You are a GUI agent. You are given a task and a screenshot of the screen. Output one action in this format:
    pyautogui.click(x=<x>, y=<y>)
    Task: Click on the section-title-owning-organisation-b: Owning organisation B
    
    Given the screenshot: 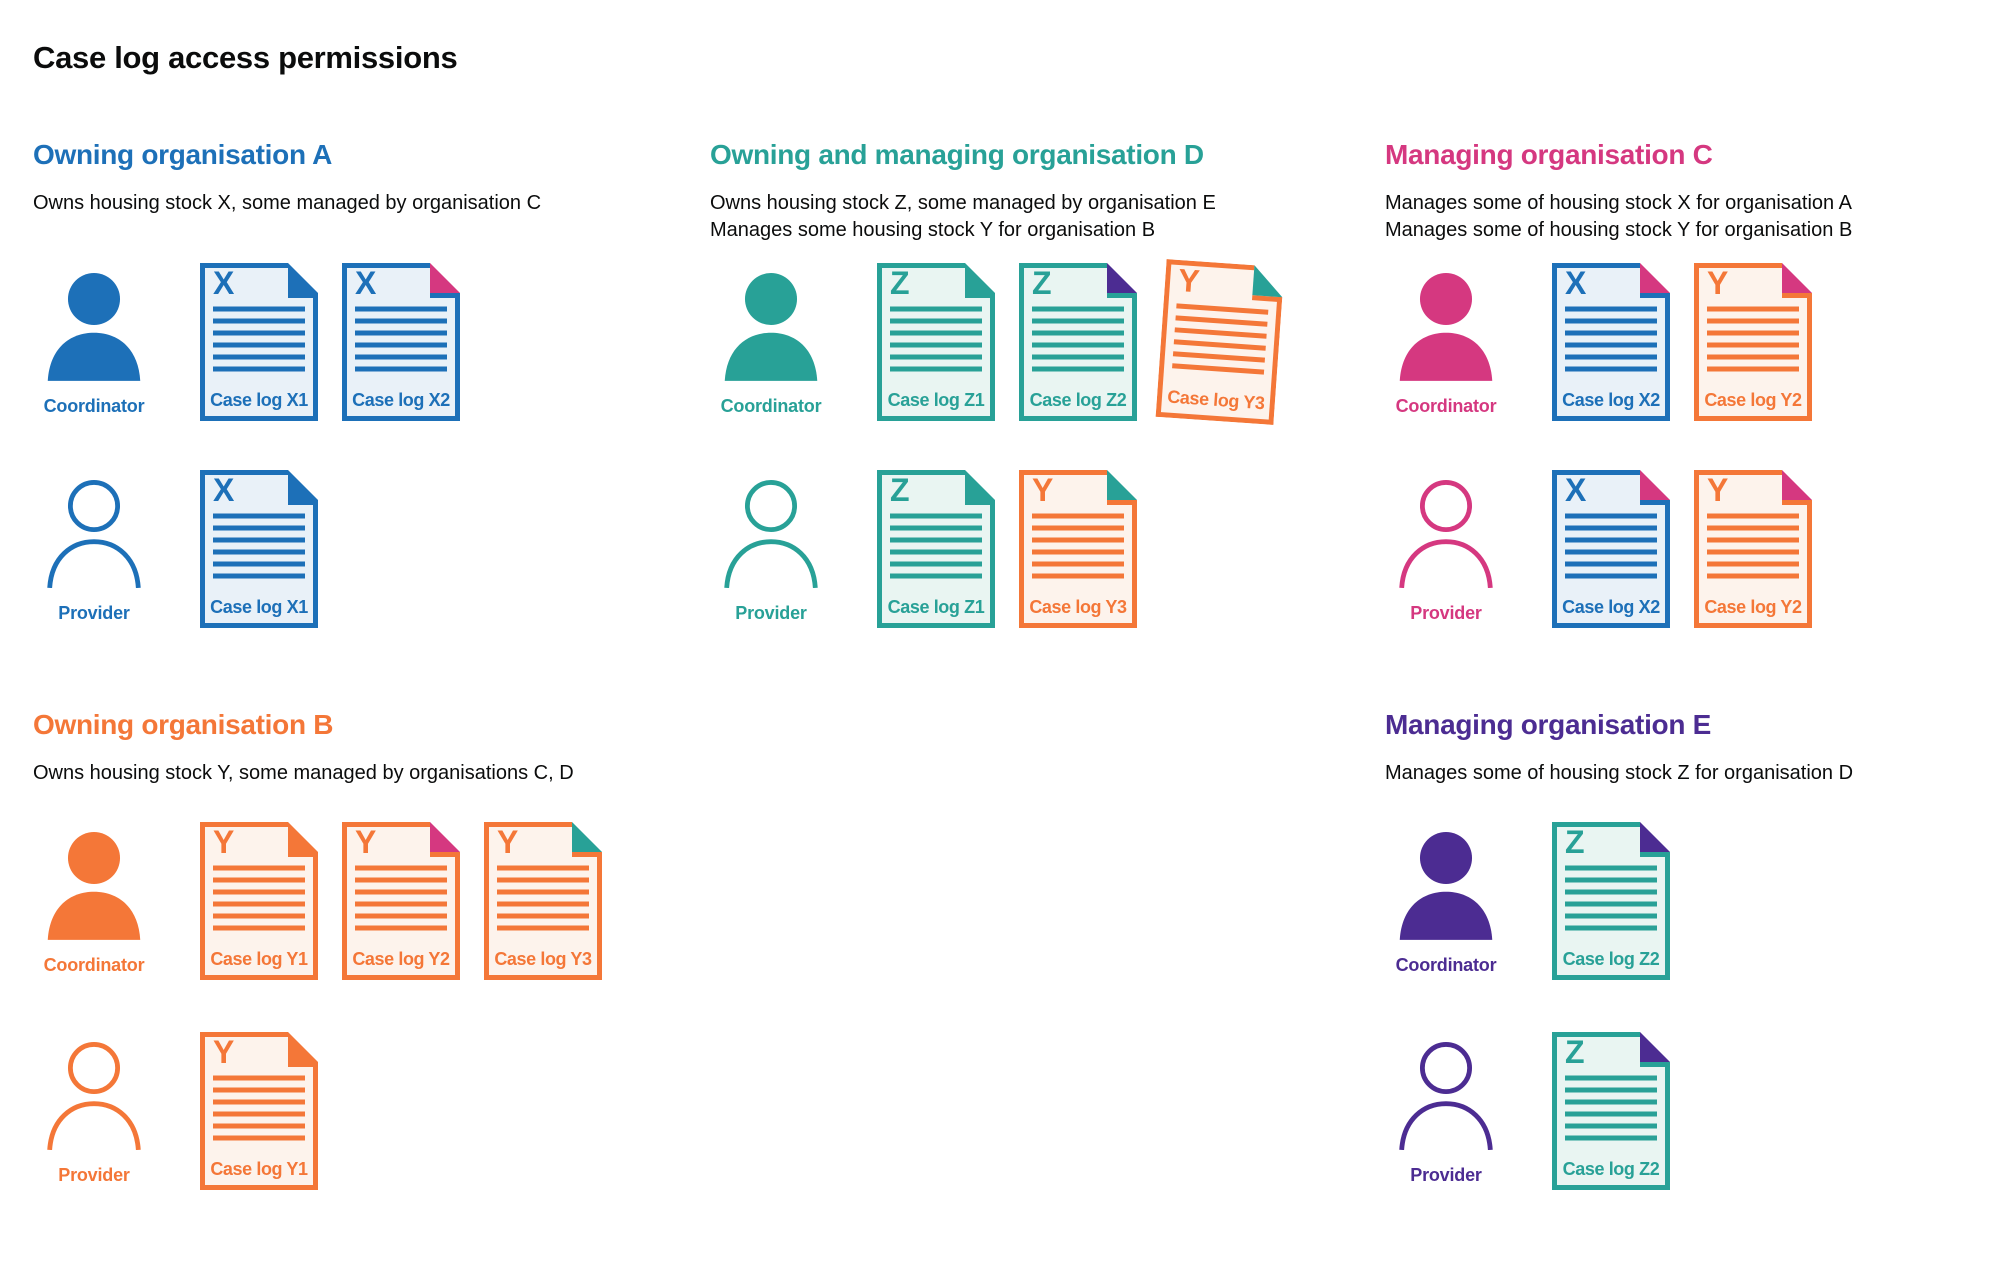 What is the action you would take?
    pyautogui.click(x=183, y=724)
    